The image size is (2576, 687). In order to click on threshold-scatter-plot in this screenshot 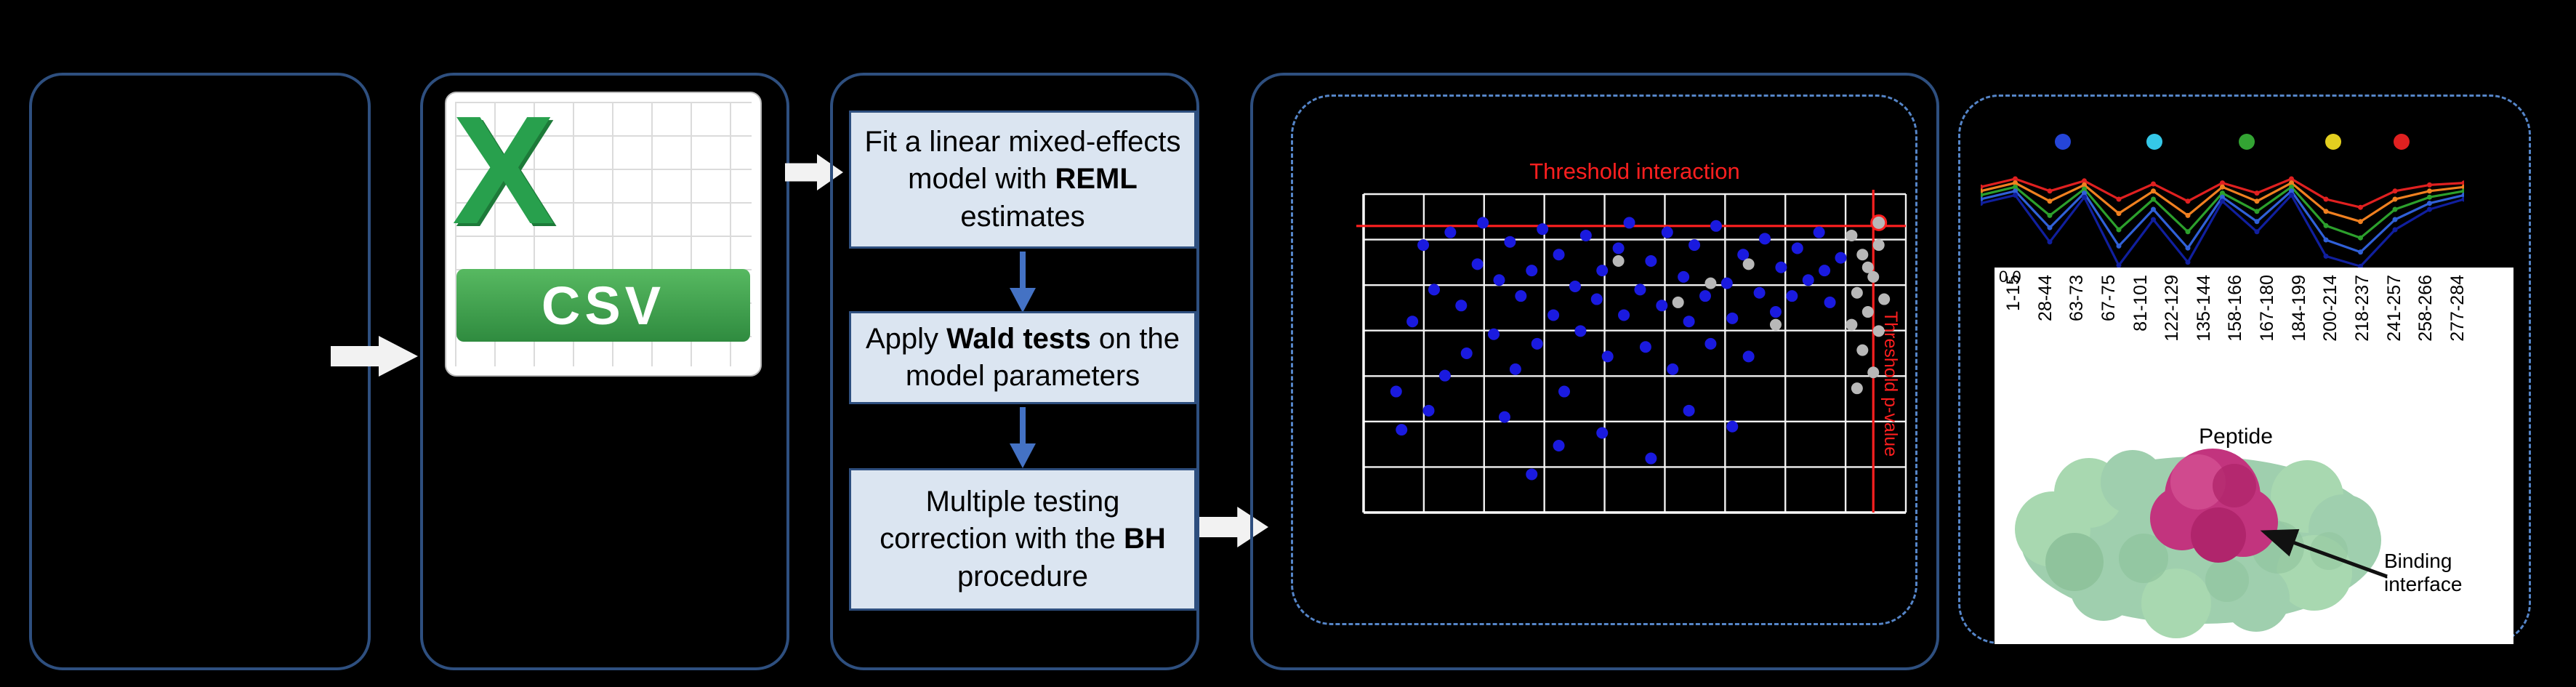, I will do `click(1631, 352)`.